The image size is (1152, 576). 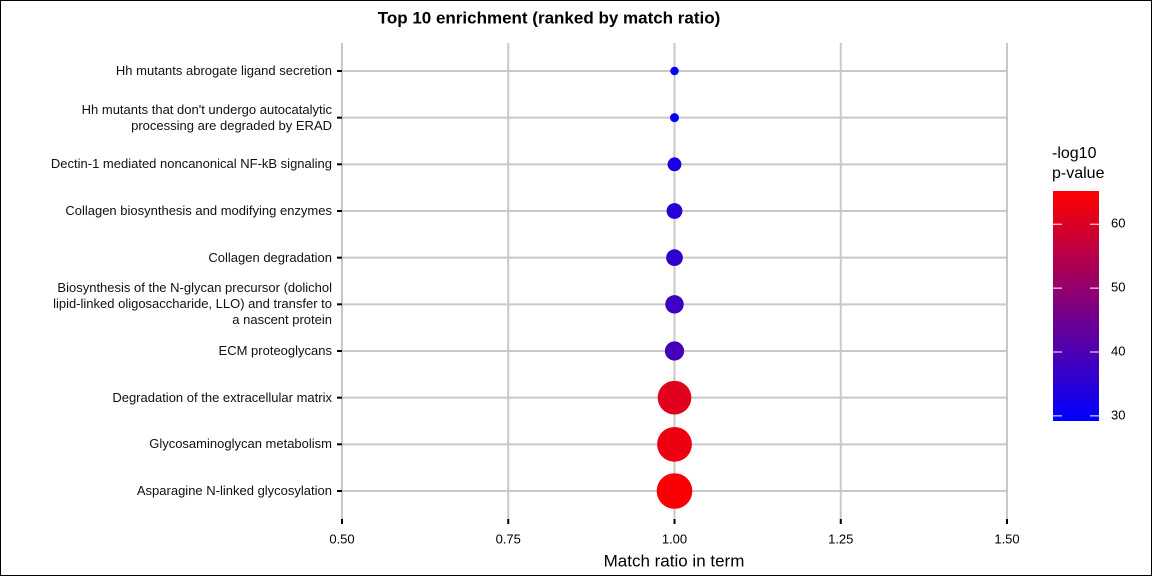 What do you see at coordinates (222, 397) in the screenshot?
I see `y-tick-label: Degradation of the extracellular matrix` at bounding box center [222, 397].